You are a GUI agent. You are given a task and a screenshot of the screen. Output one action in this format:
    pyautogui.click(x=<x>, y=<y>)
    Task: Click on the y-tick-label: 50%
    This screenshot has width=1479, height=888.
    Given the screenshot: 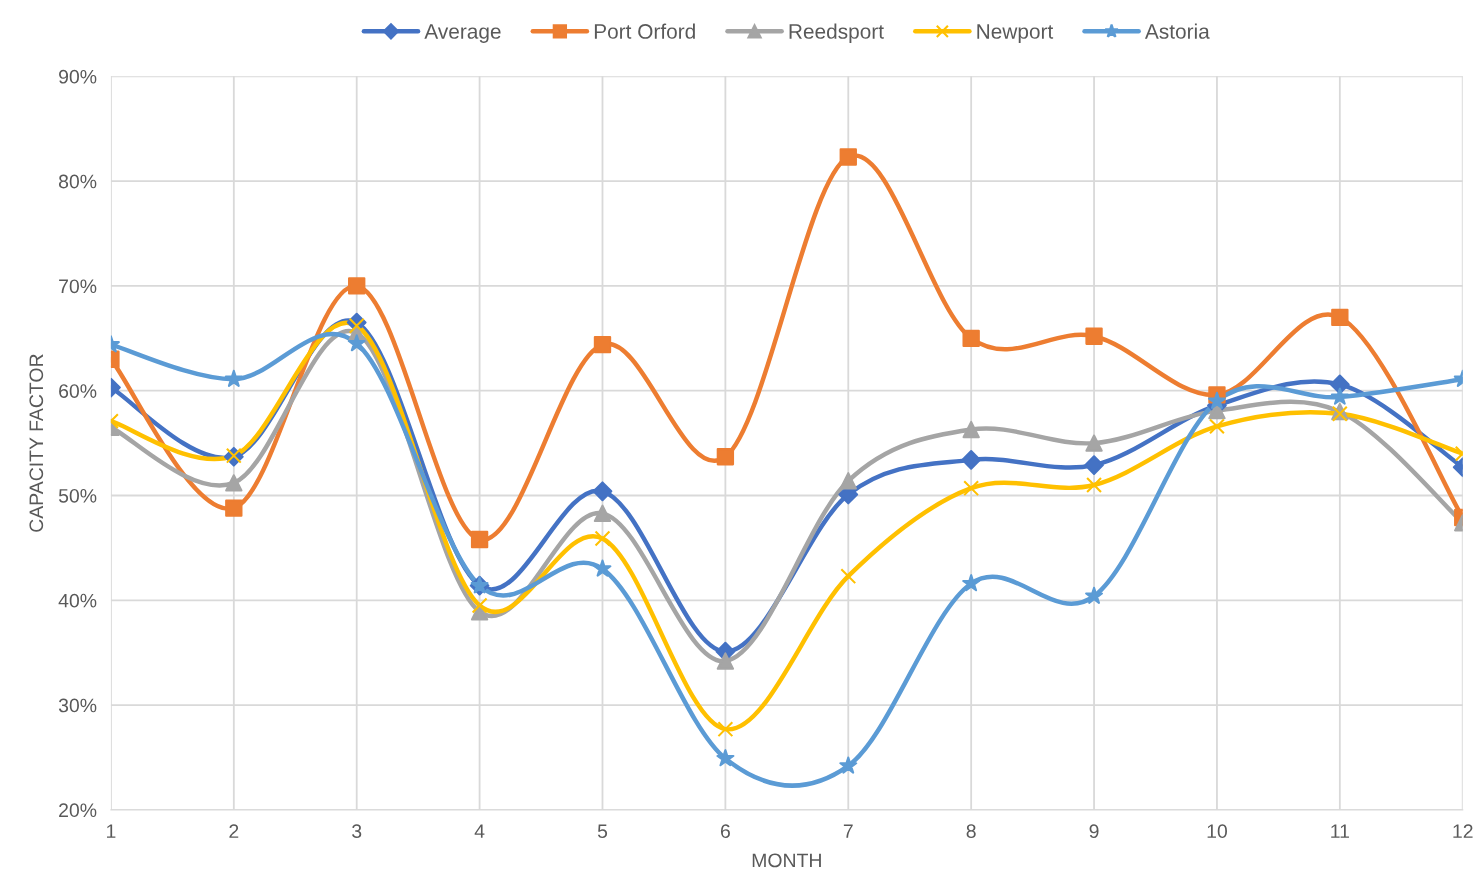 What is the action you would take?
    pyautogui.click(x=77, y=495)
    